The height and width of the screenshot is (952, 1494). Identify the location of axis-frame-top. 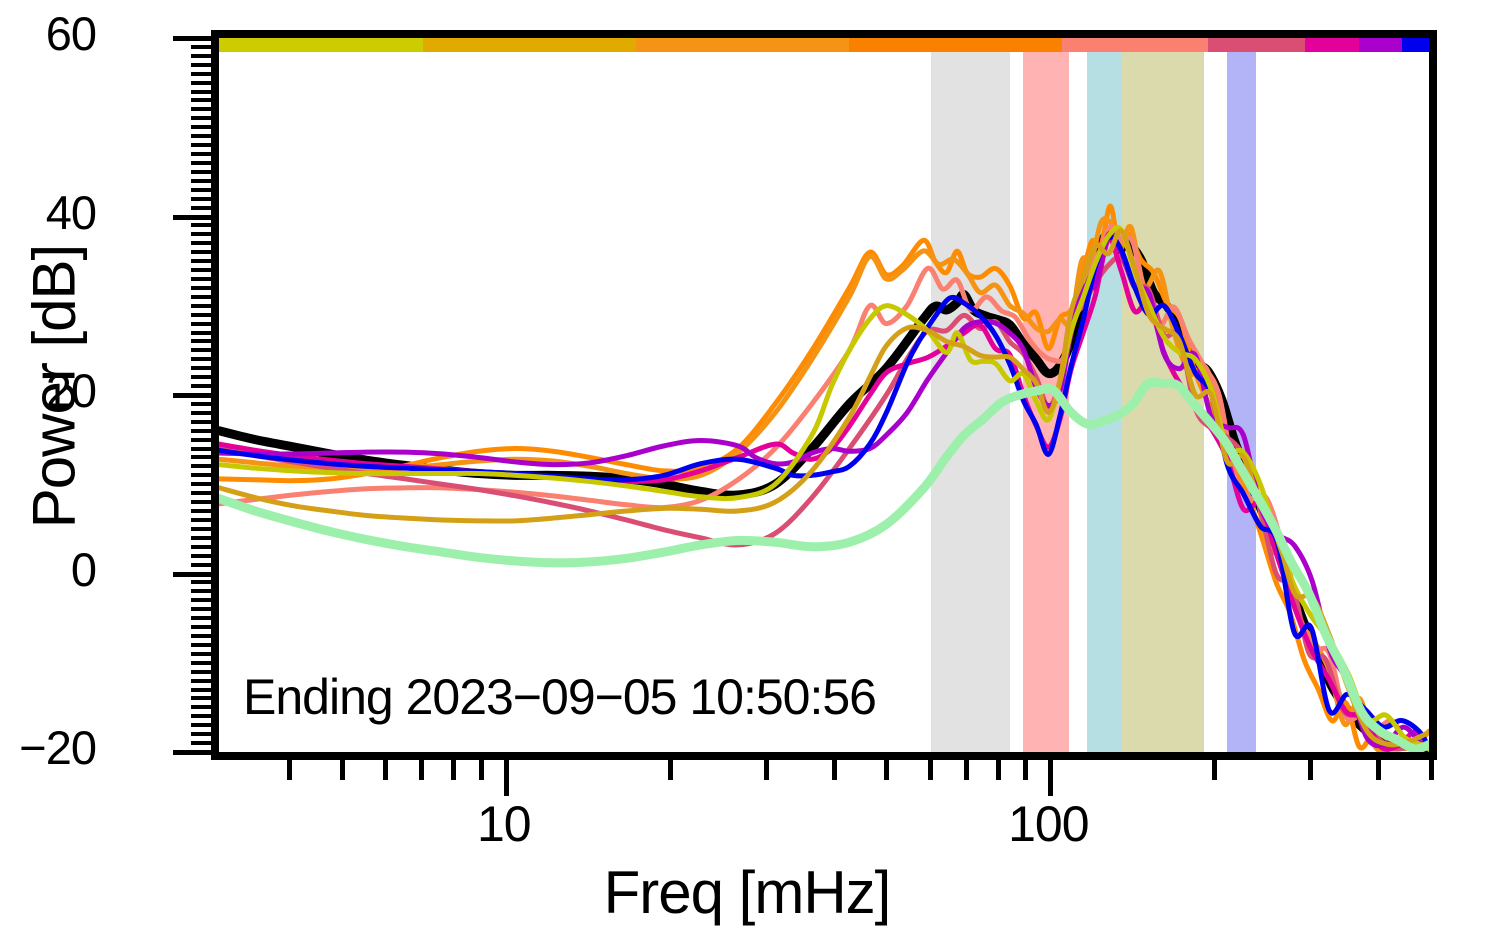
(824, 34).